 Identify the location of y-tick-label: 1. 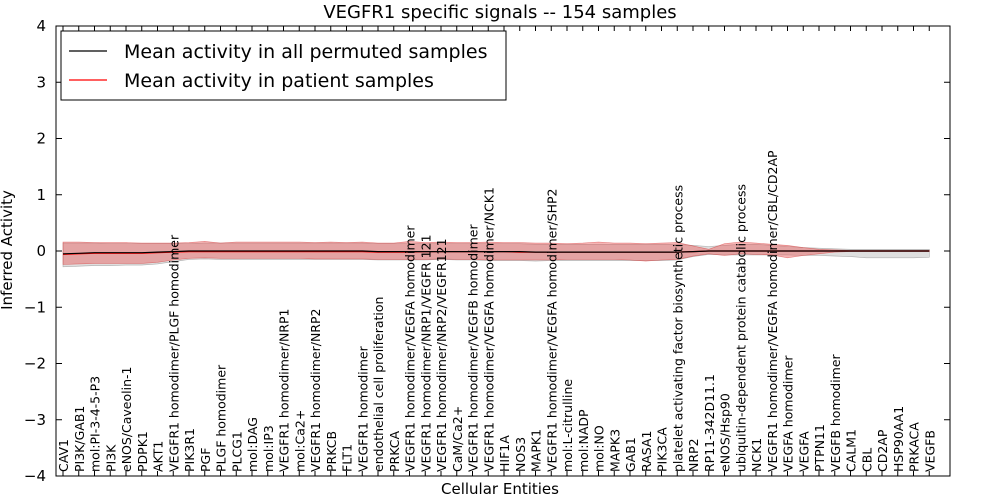
(41, 195).